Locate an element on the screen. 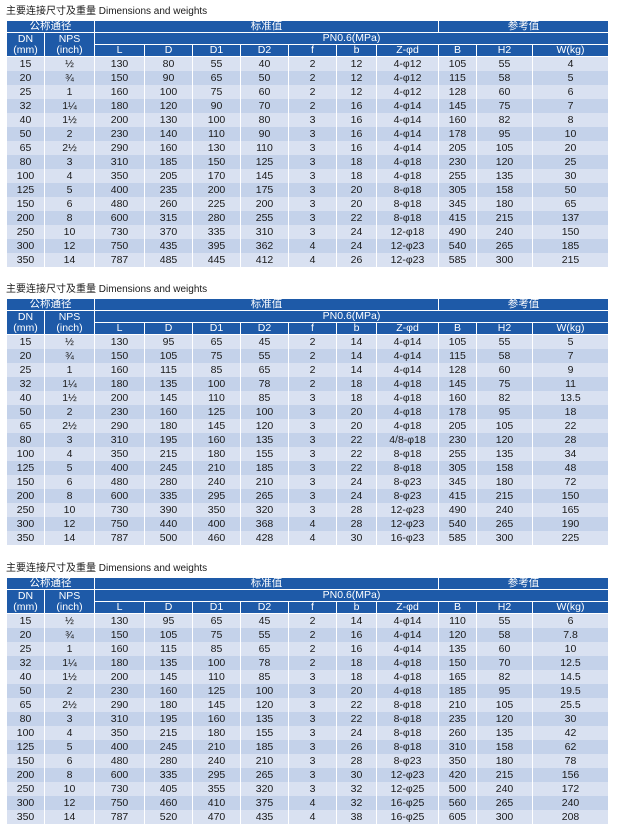  table-cell: 32 is located at coordinates (356, 803).